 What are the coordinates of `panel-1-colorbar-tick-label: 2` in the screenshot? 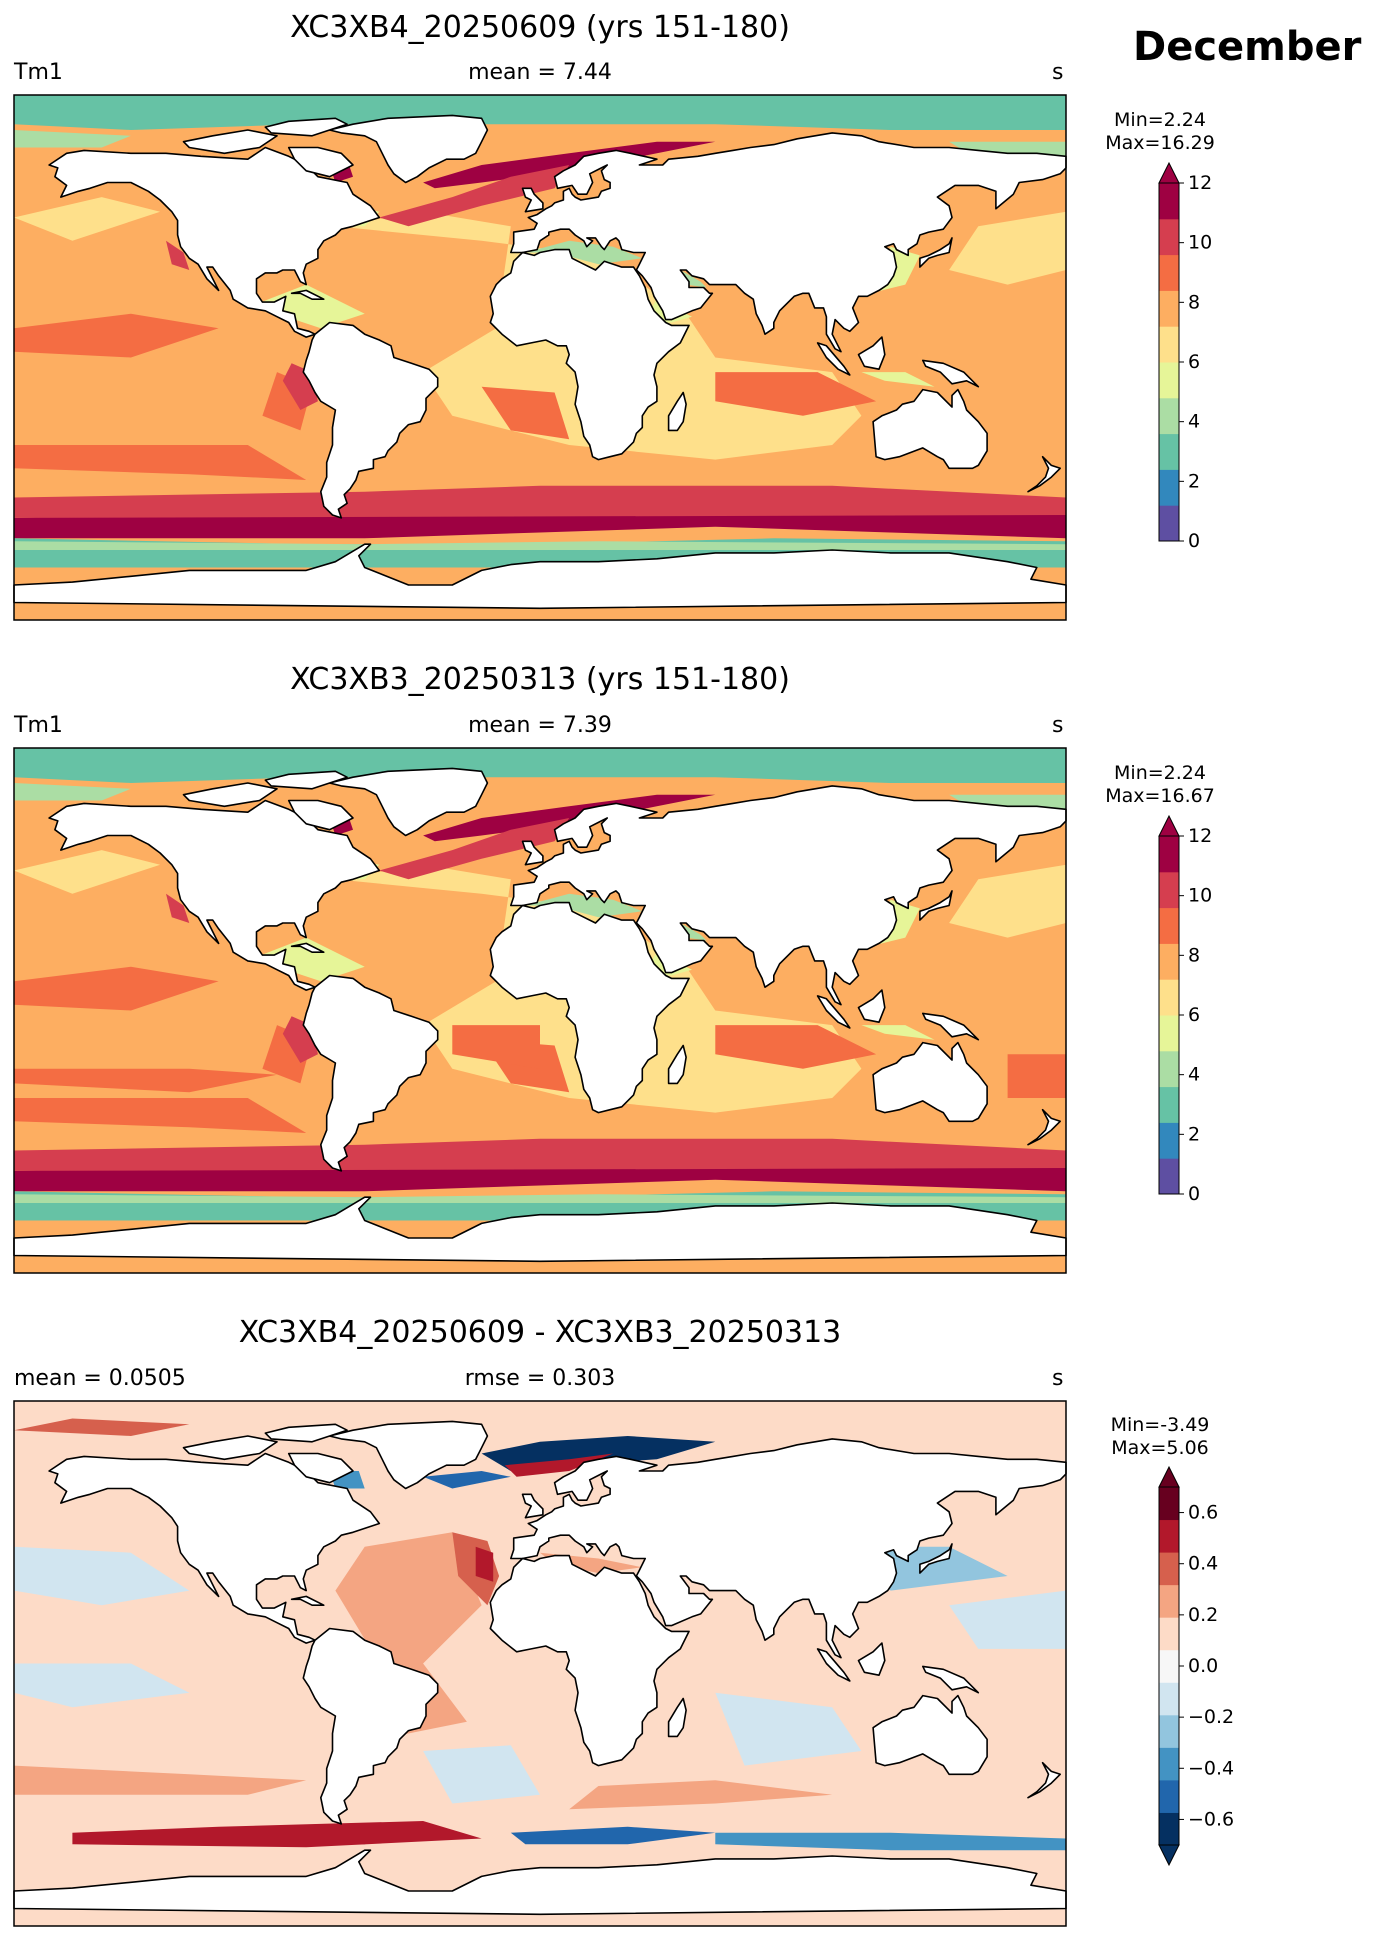 It's located at (1194, 481).